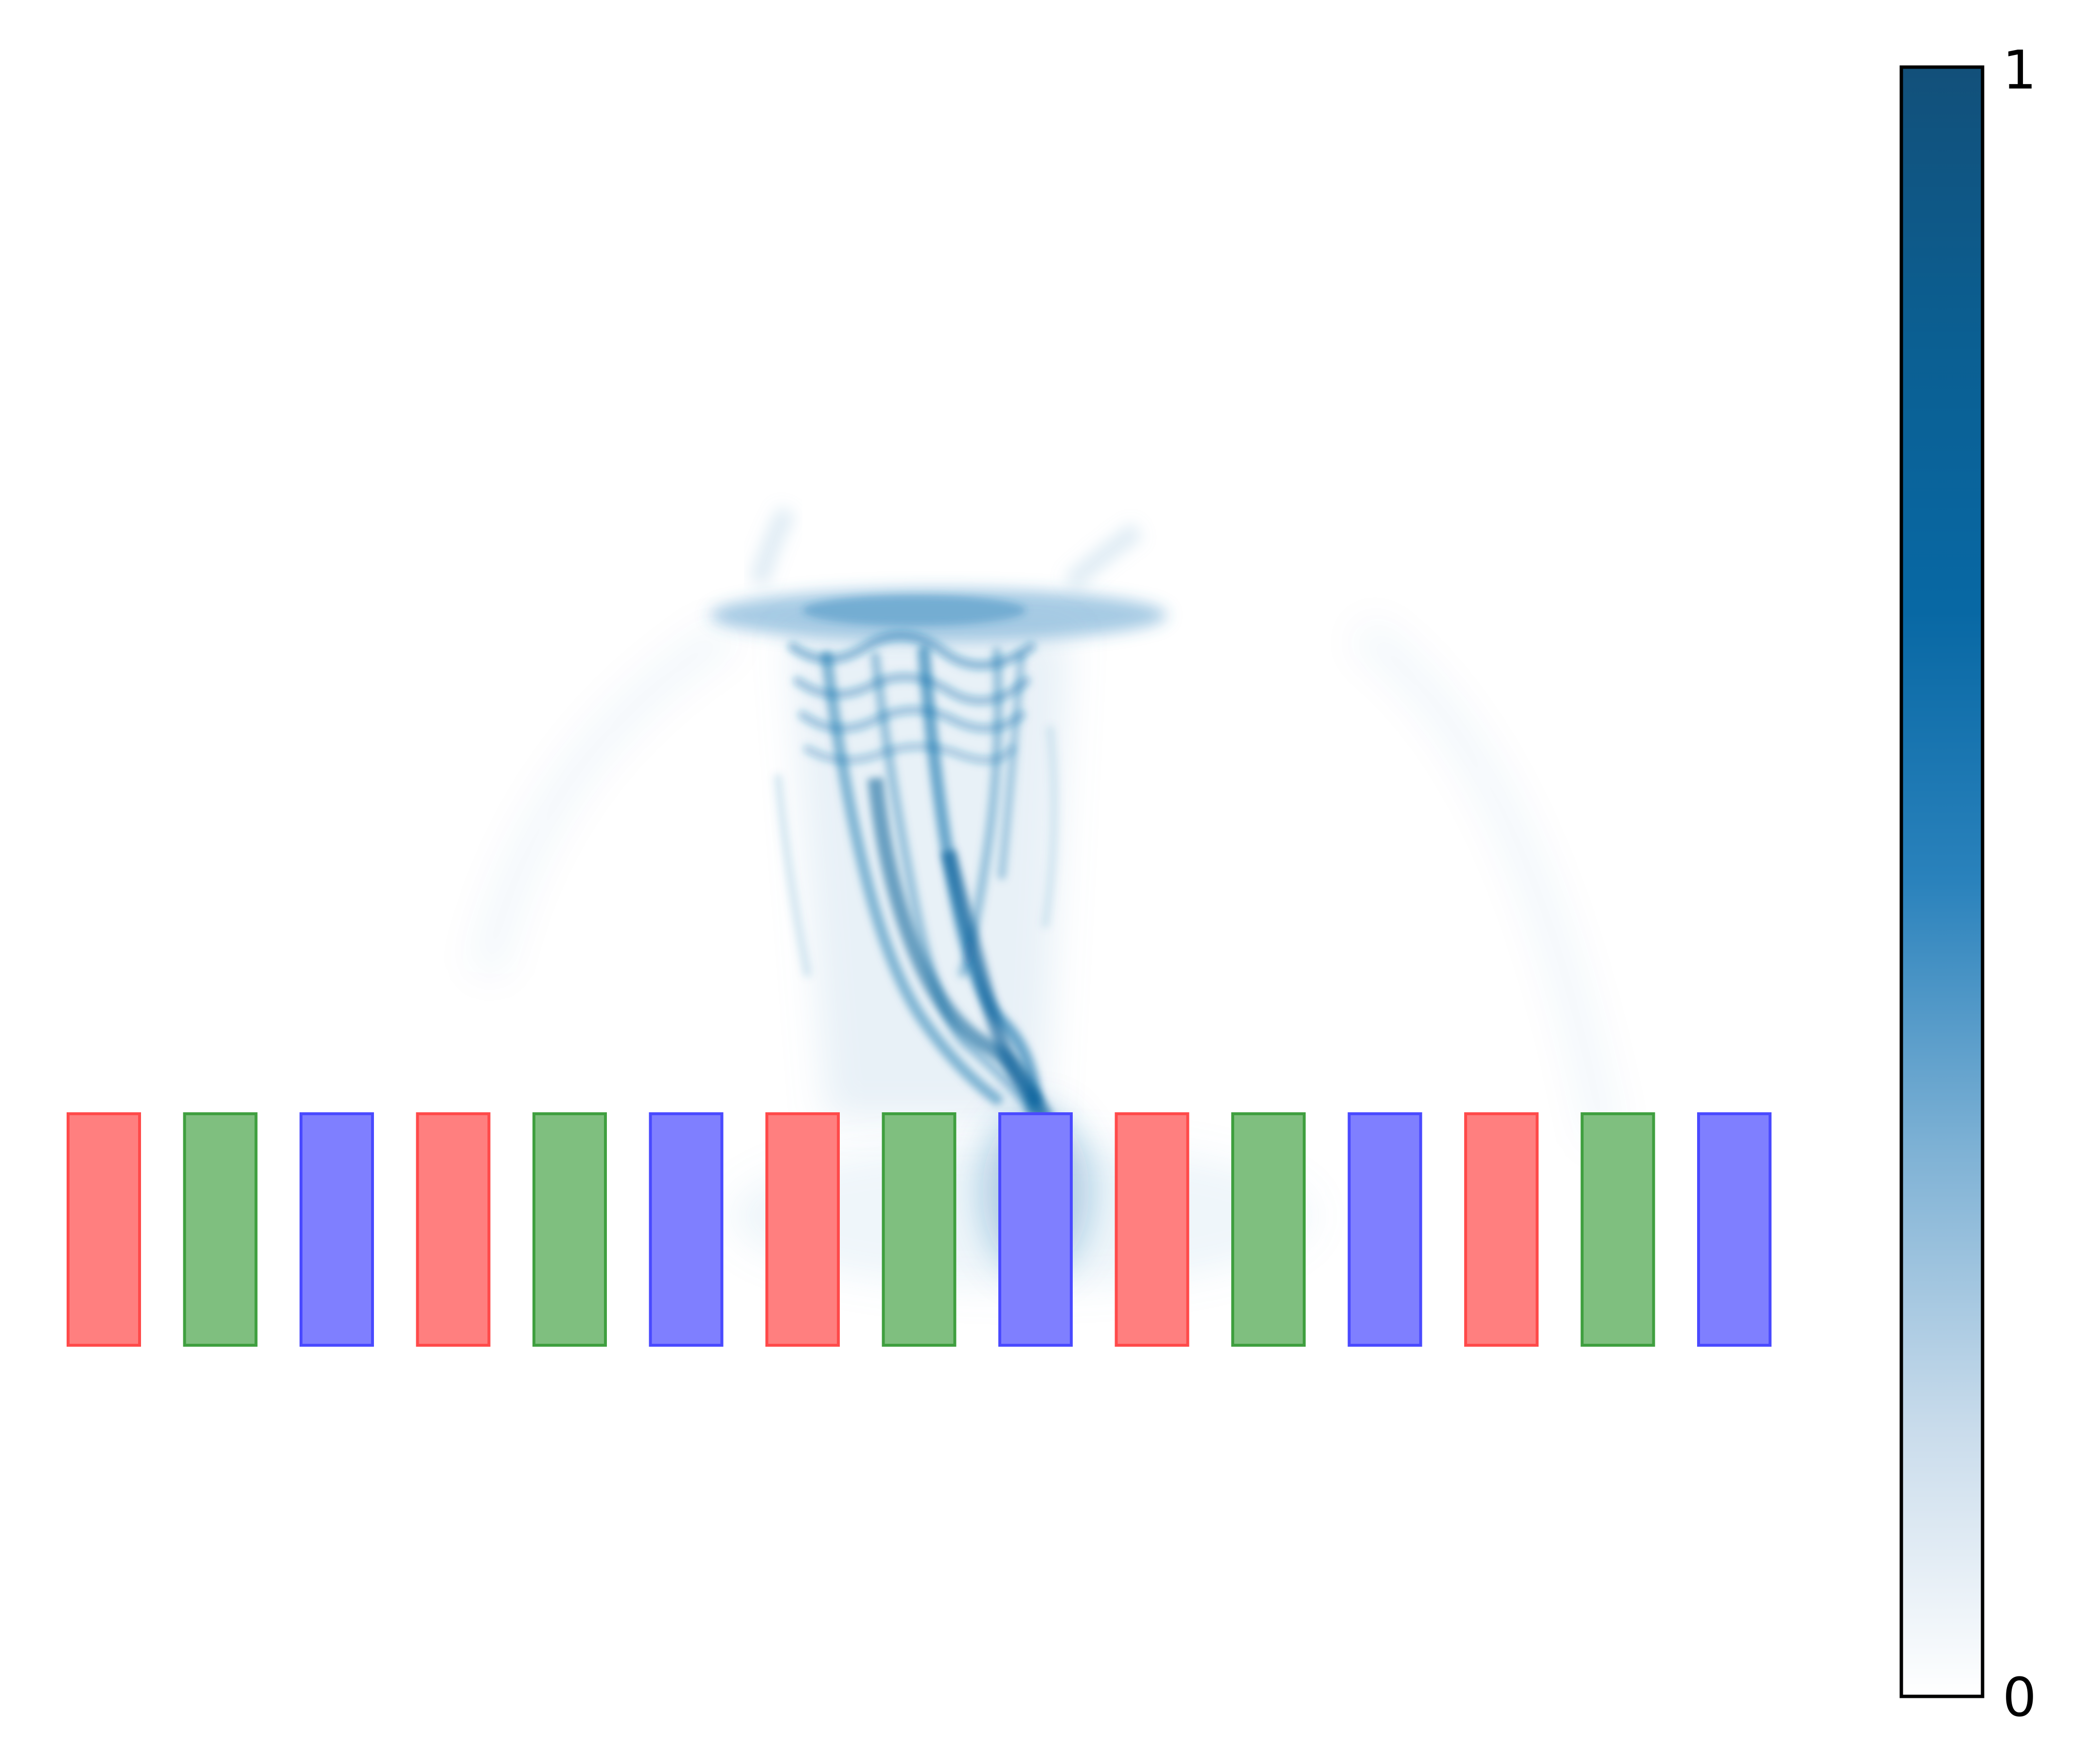 This screenshot has width=2073, height=1764. I want to click on colorbar-max-label: 1, so click(2019, 70).